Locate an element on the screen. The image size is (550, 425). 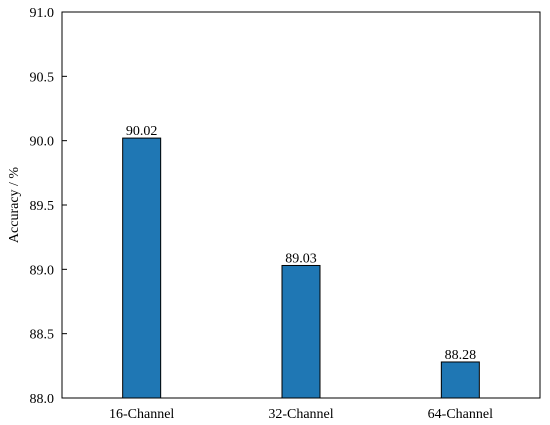
y-tick-label: 89.5 is located at coordinates (42, 206).